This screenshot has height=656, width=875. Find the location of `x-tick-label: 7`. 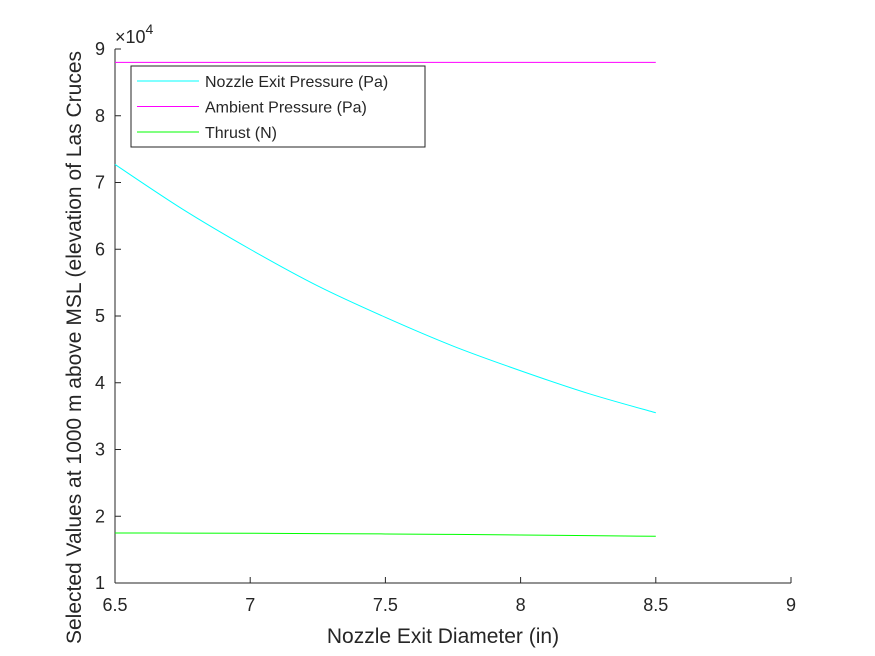

x-tick-label: 7 is located at coordinates (250, 605).